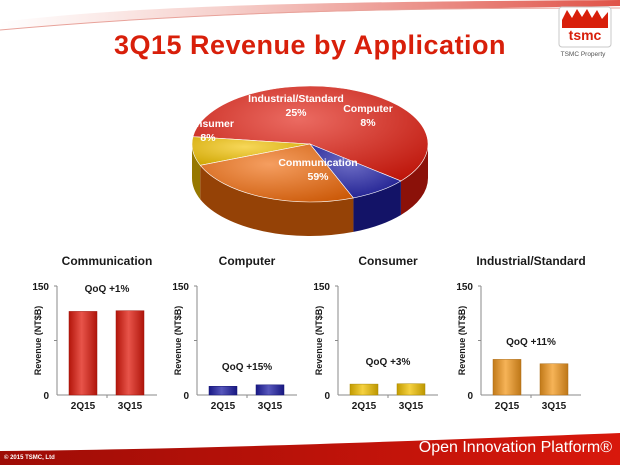 The height and width of the screenshot is (465, 620). What do you see at coordinates (310, 133) in the screenshot?
I see `pie-slice-communication` at bounding box center [310, 133].